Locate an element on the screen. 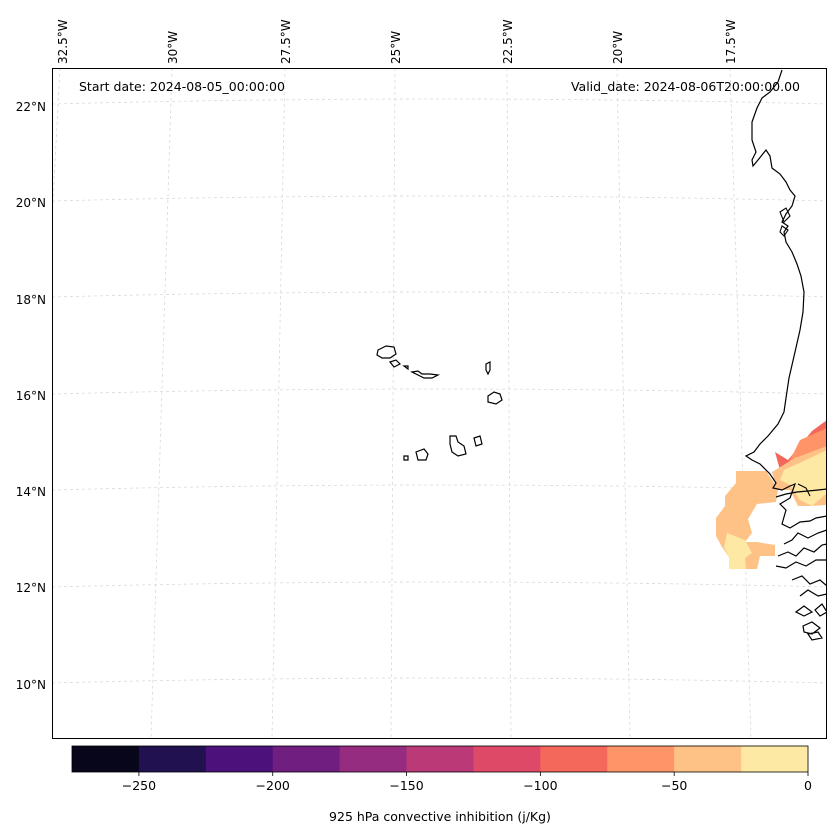 The image size is (837, 836). africa-coastline is located at coordinates (785, 299).